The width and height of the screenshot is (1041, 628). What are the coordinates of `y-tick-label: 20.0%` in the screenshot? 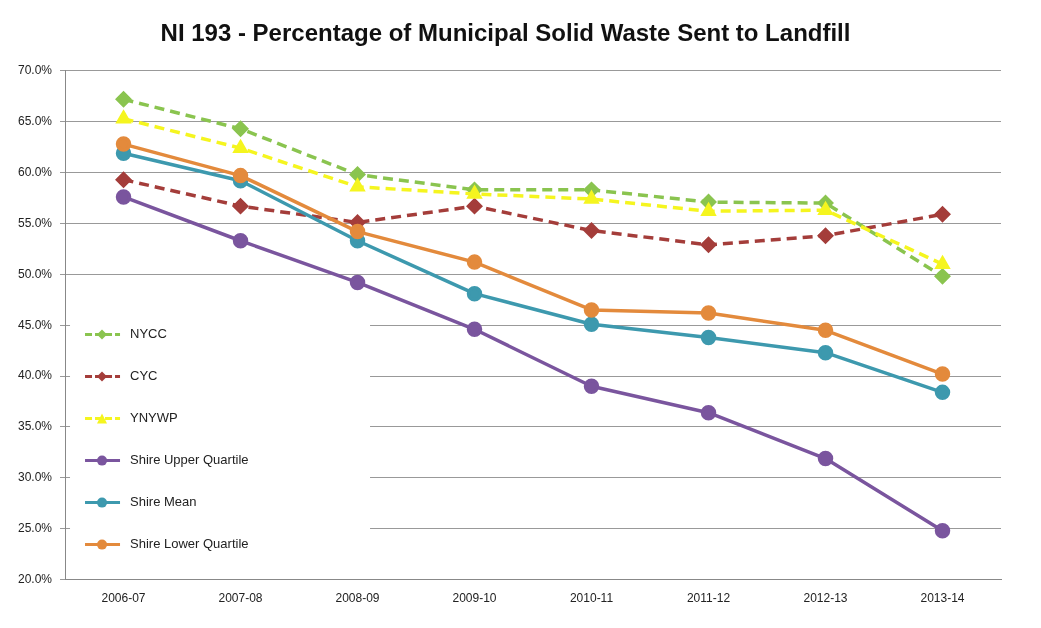 It's located at (35, 578).